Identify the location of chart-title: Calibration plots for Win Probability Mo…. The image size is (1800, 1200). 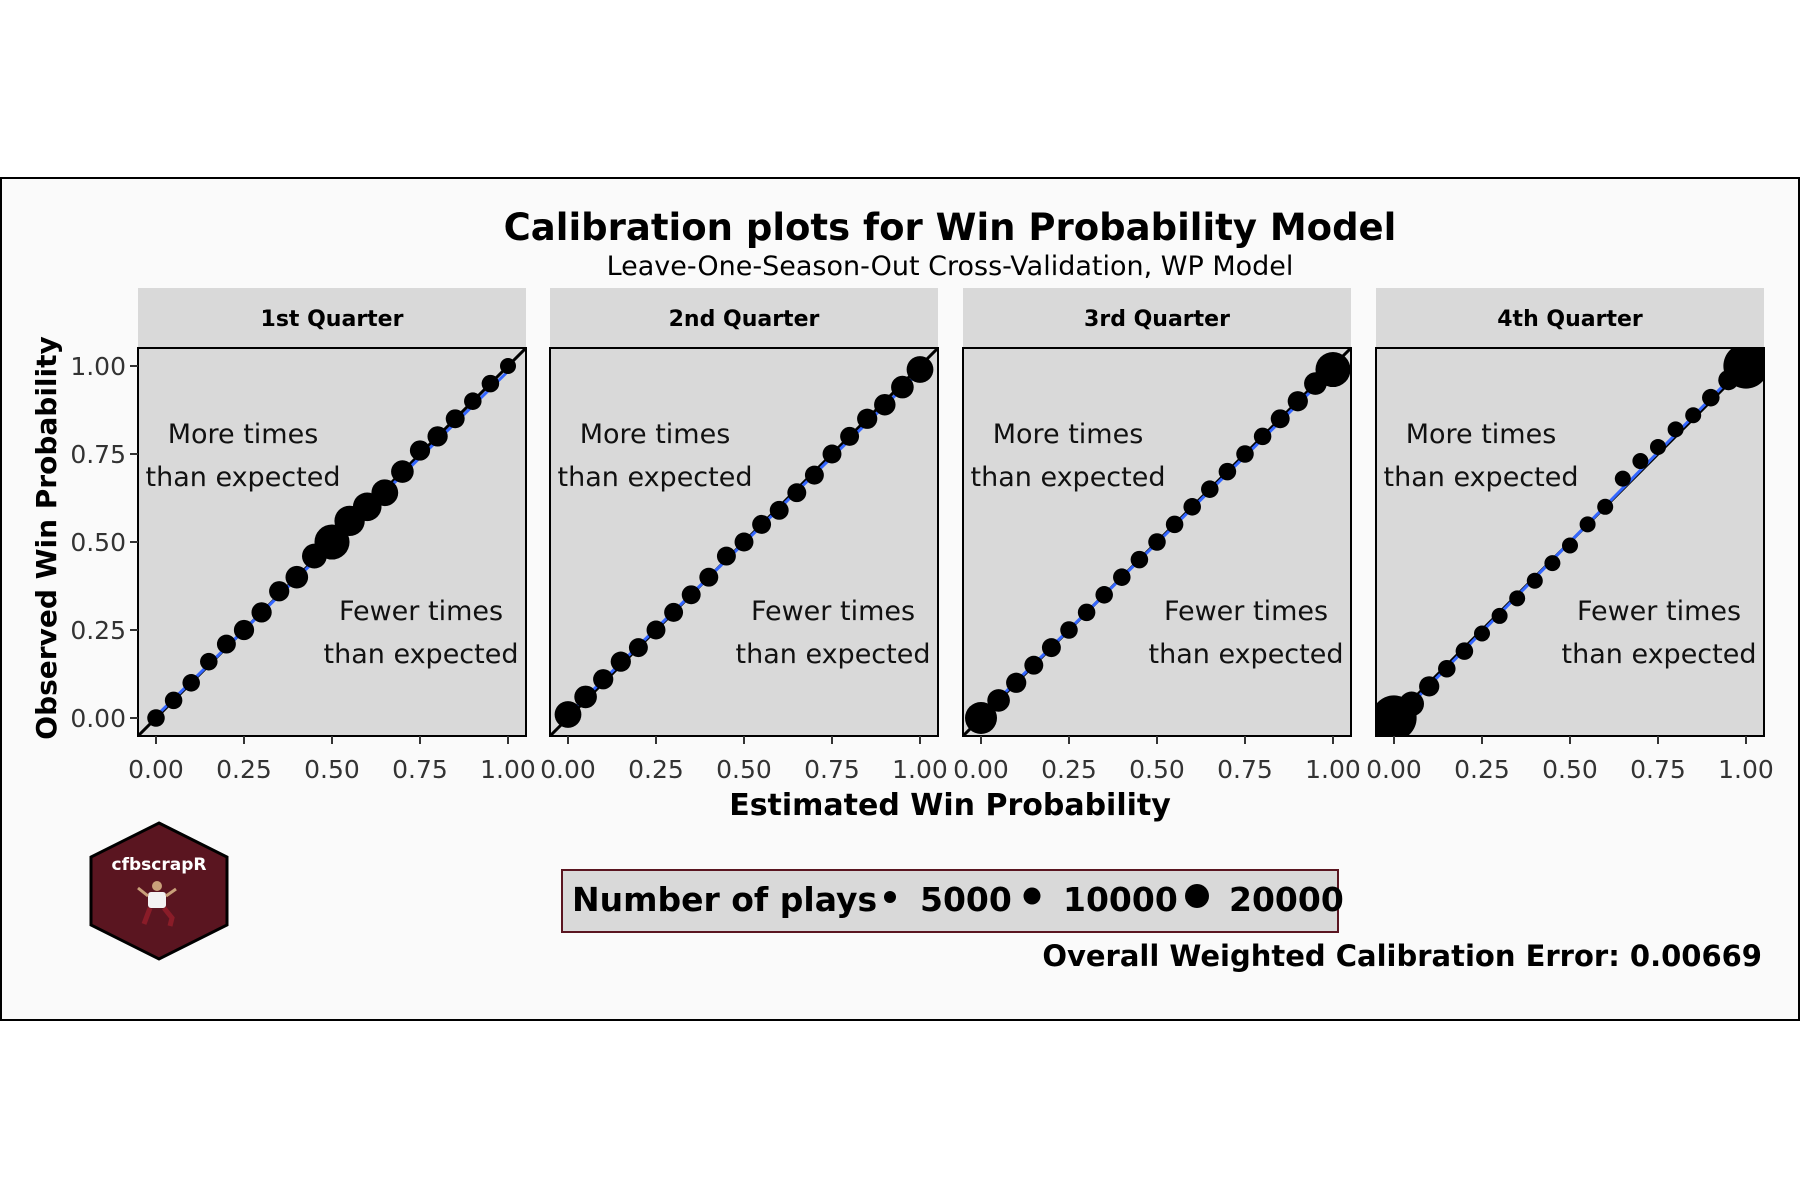
(950, 227).